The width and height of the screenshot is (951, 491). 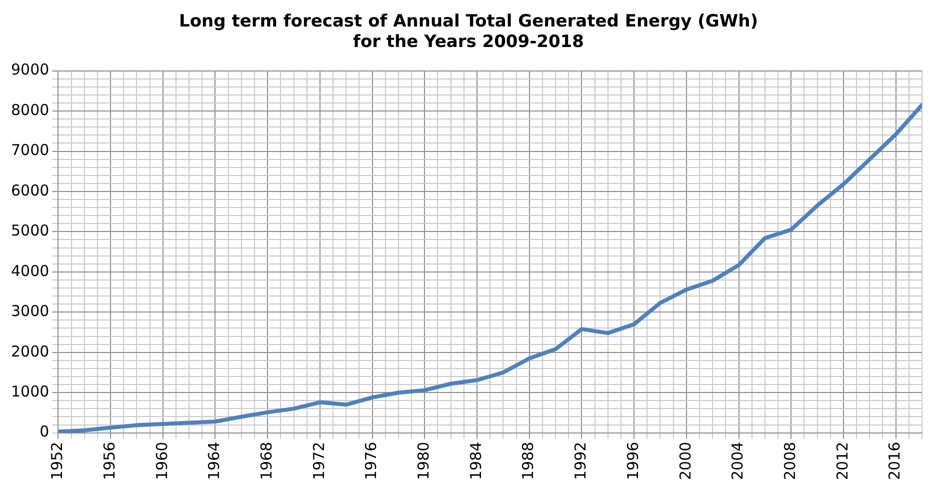 What do you see at coordinates (161, 461) in the screenshot?
I see `x-tick-label: 1960` at bounding box center [161, 461].